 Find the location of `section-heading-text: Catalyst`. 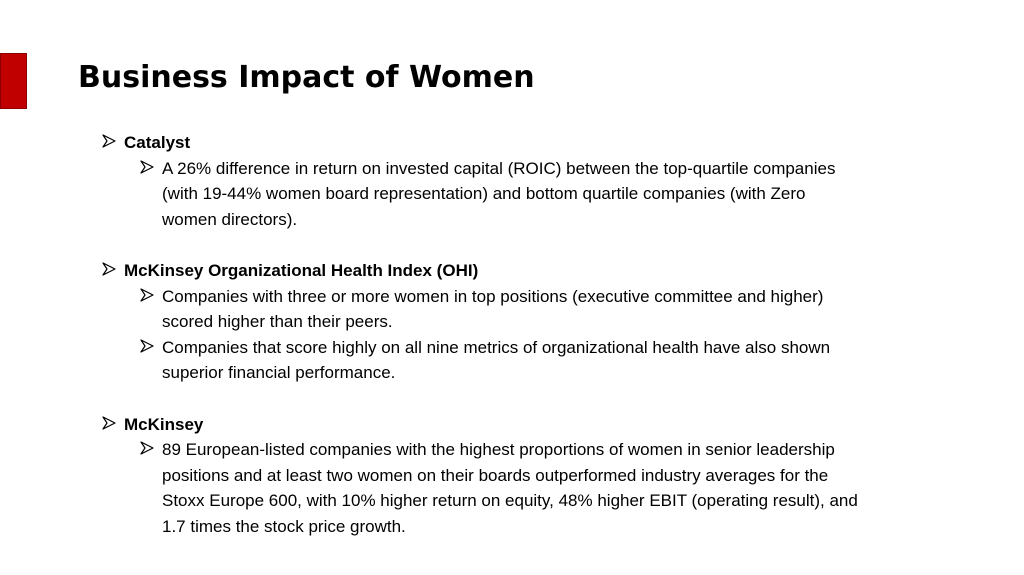

section-heading-text: Catalyst is located at coordinates (157, 142).